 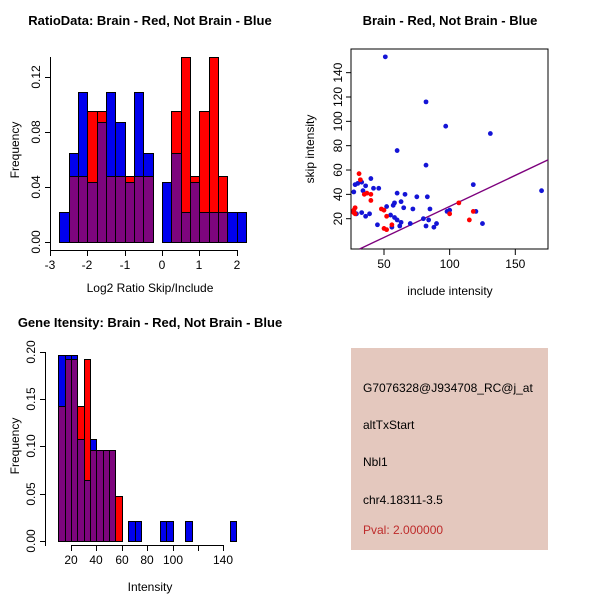 I want to click on x-tick-label: 0, so click(x=162, y=265).